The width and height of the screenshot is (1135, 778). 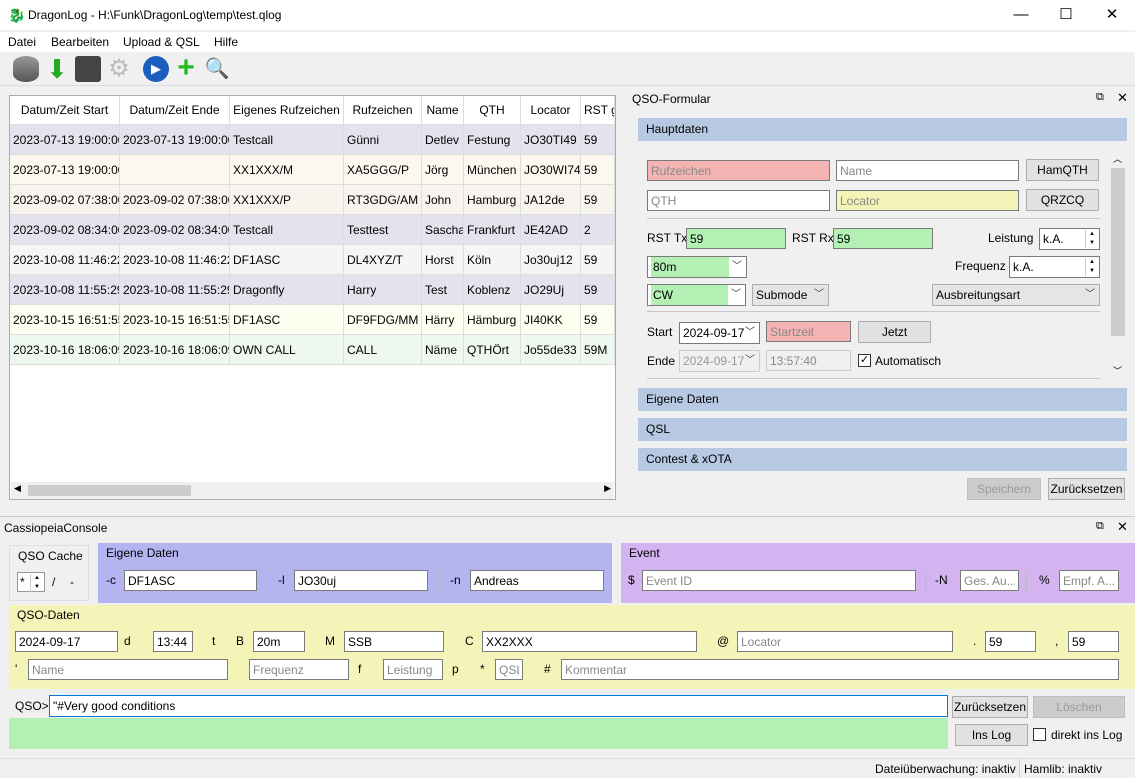 I want to click on frequenz-spinbox: k.A. ▲ ▼, so click(x=1054, y=267).